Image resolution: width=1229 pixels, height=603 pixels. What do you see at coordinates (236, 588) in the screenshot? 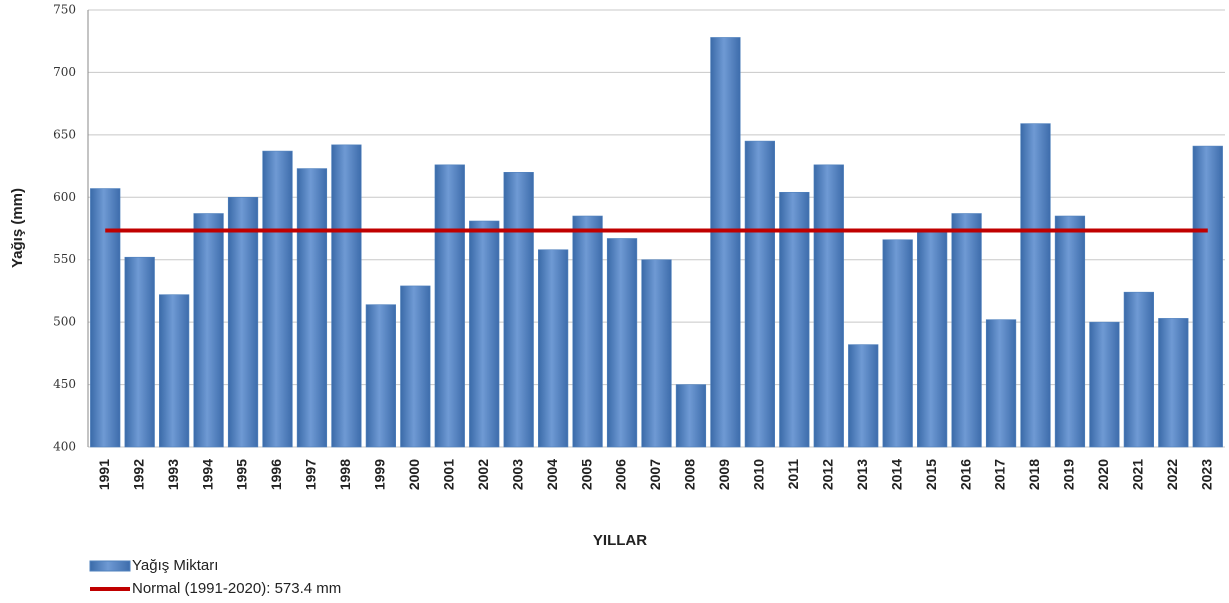
I see `legend-label: Normal (1991-2020): 573.4 mm` at bounding box center [236, 588].